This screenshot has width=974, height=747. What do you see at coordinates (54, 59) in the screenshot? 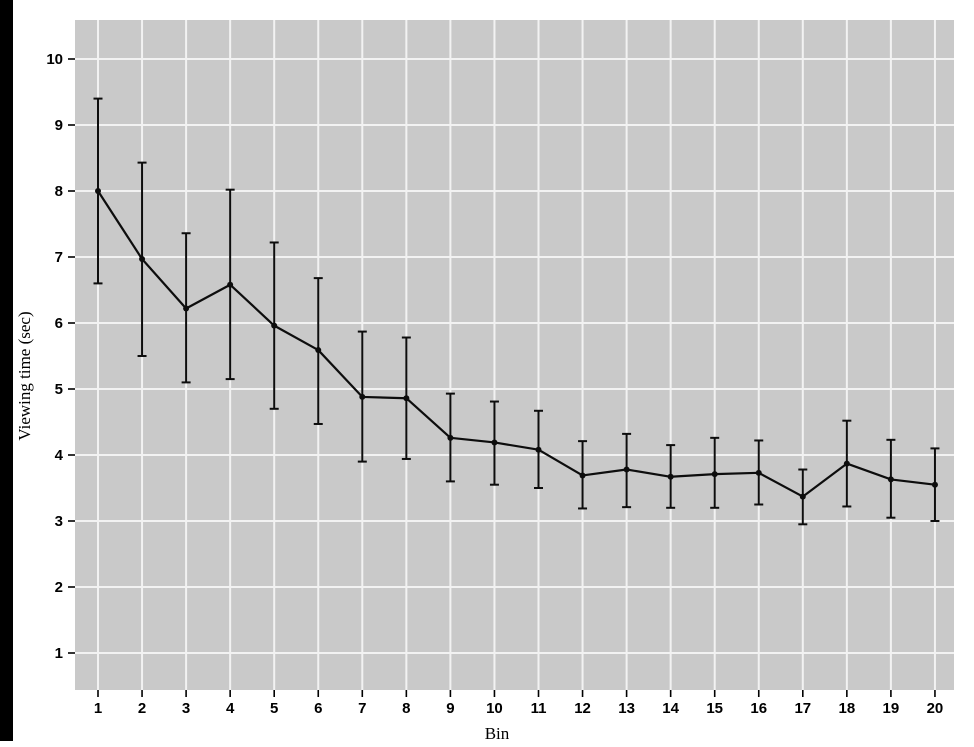
I see `y-tick-label: 10` at bounding box center [54, 59].